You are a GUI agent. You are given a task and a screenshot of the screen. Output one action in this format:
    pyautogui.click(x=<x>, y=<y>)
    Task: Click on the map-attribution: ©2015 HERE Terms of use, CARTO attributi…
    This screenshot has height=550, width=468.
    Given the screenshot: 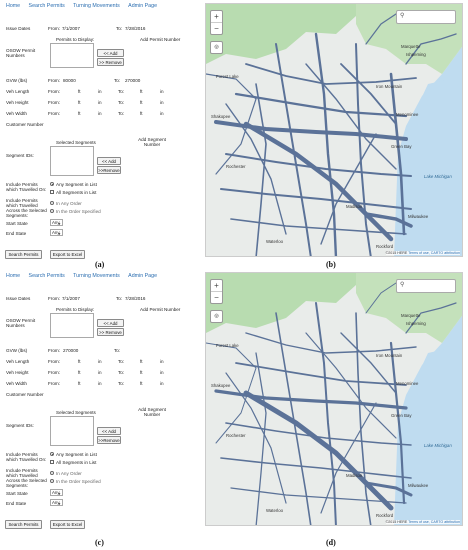 What is the action you would take?
    pyautogui.click(x=422, y=522)
    